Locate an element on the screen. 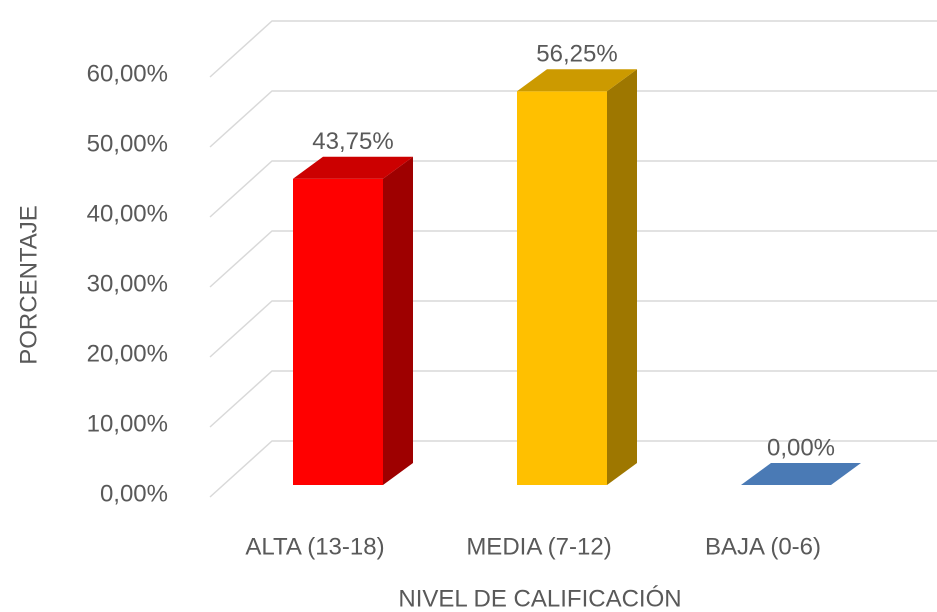  x-tick-label: MEDIA (7-12) is located at coordinates (538, 546).